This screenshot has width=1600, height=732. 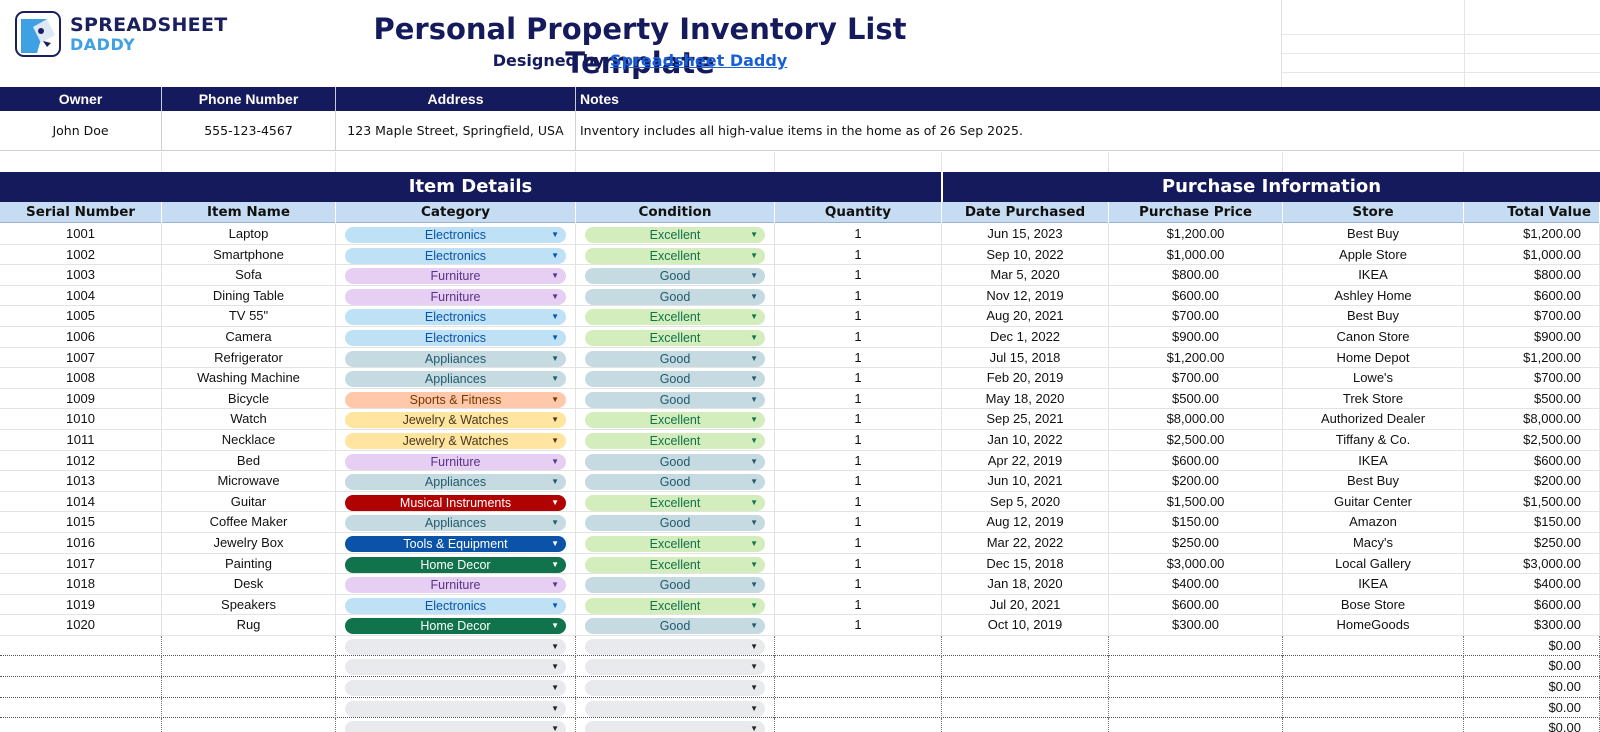 I want to click on serial-number-cell: 1014, so click(x=81, y=501).